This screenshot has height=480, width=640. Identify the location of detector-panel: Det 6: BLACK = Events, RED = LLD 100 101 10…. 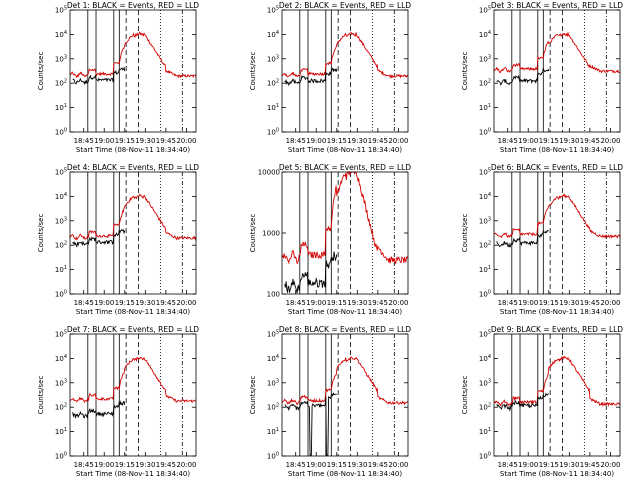
(542, 239).